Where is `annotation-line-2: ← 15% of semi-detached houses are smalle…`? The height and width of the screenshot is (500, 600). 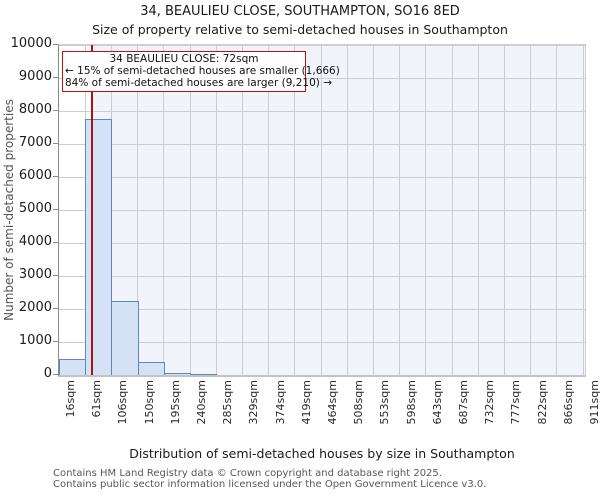 annotation-line-2: ← 15% of semi-detached houses are smalle… is located at coordinates (202, 71).